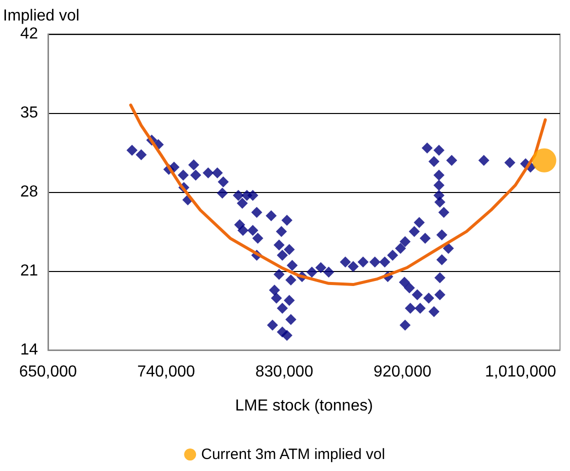 The width and height of the screenshot is (570, 471). What do you see at coordinates (29, 350) in the screenshot?
I see `y-tick-label: 14` at bounding box center [29, 350].